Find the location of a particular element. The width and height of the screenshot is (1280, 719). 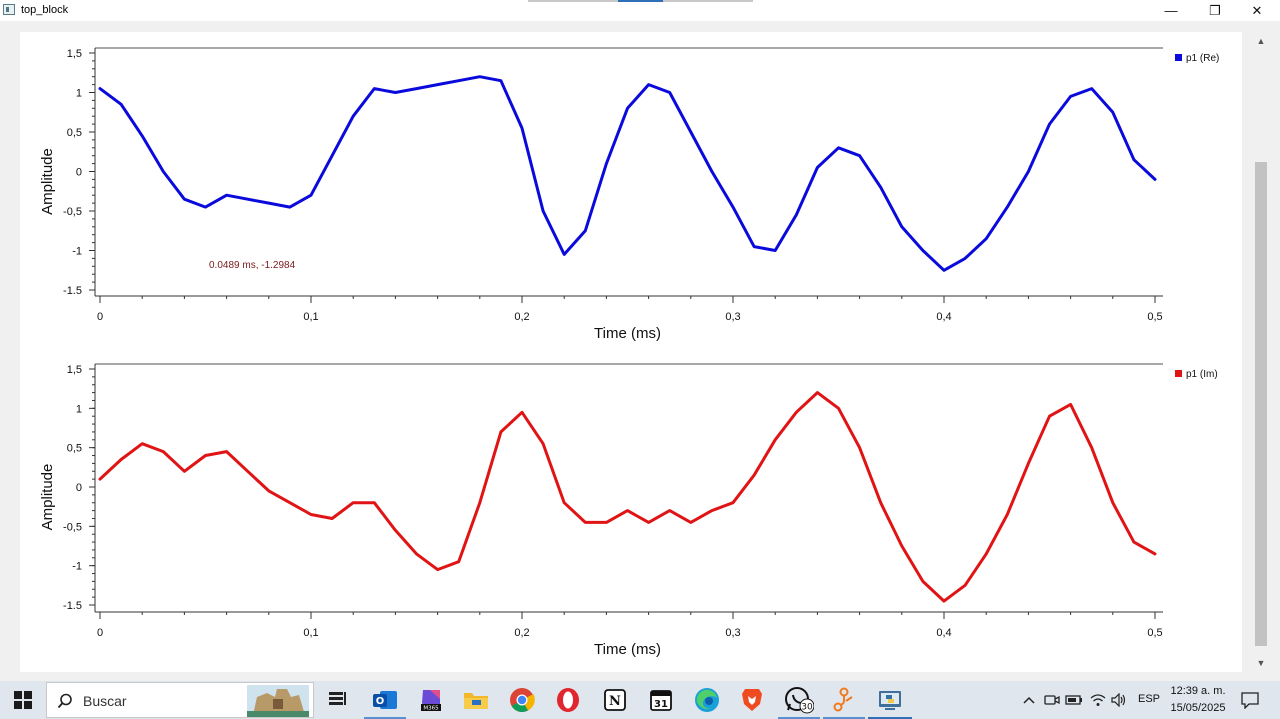

scroll-down-arrow-icon: ▼ is located at coordinates (1261, 663).